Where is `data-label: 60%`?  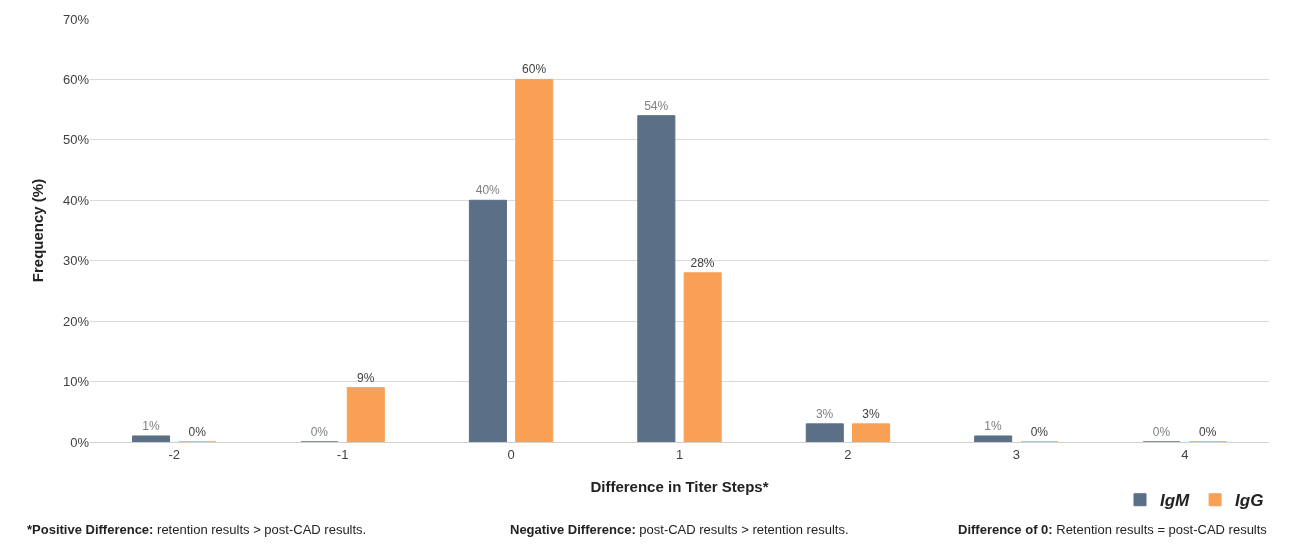
data-label: 60% is located at coordinates (534, 69).